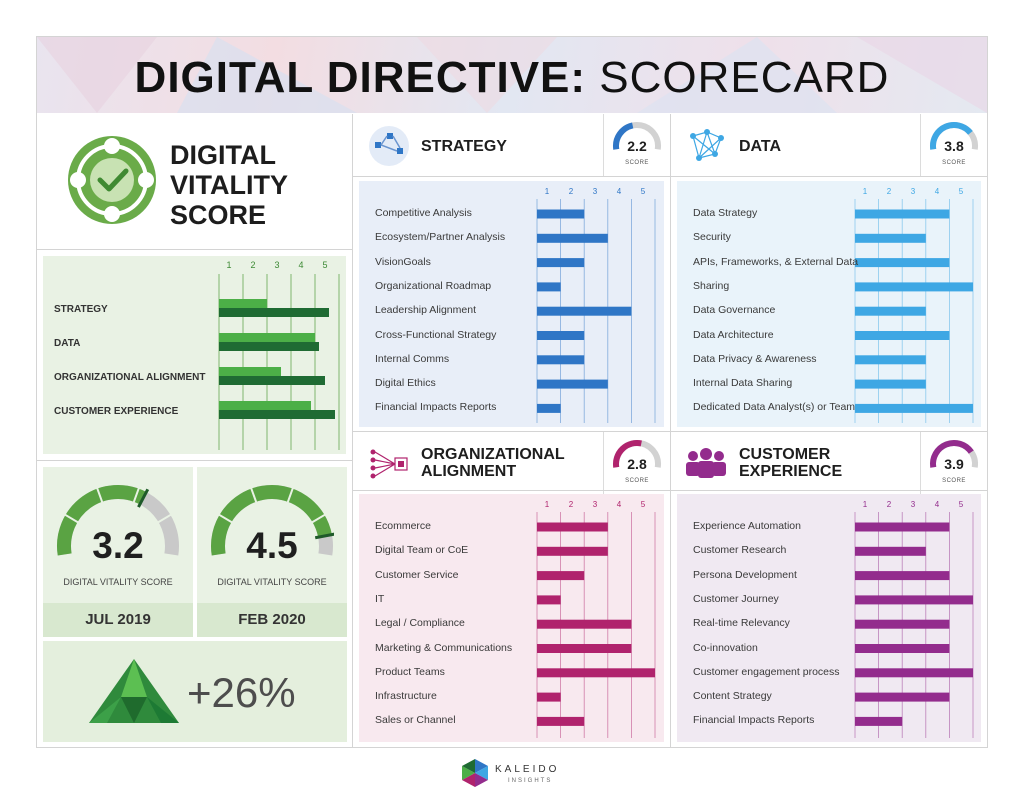 The height and width of the screenshot is (799, 1024). What do you see at coordinates (118, 582) in the screenshot?
I see `gauge-jul-caption: DIGITAL VITALITY SCORE` at bounding box center [118, 582].